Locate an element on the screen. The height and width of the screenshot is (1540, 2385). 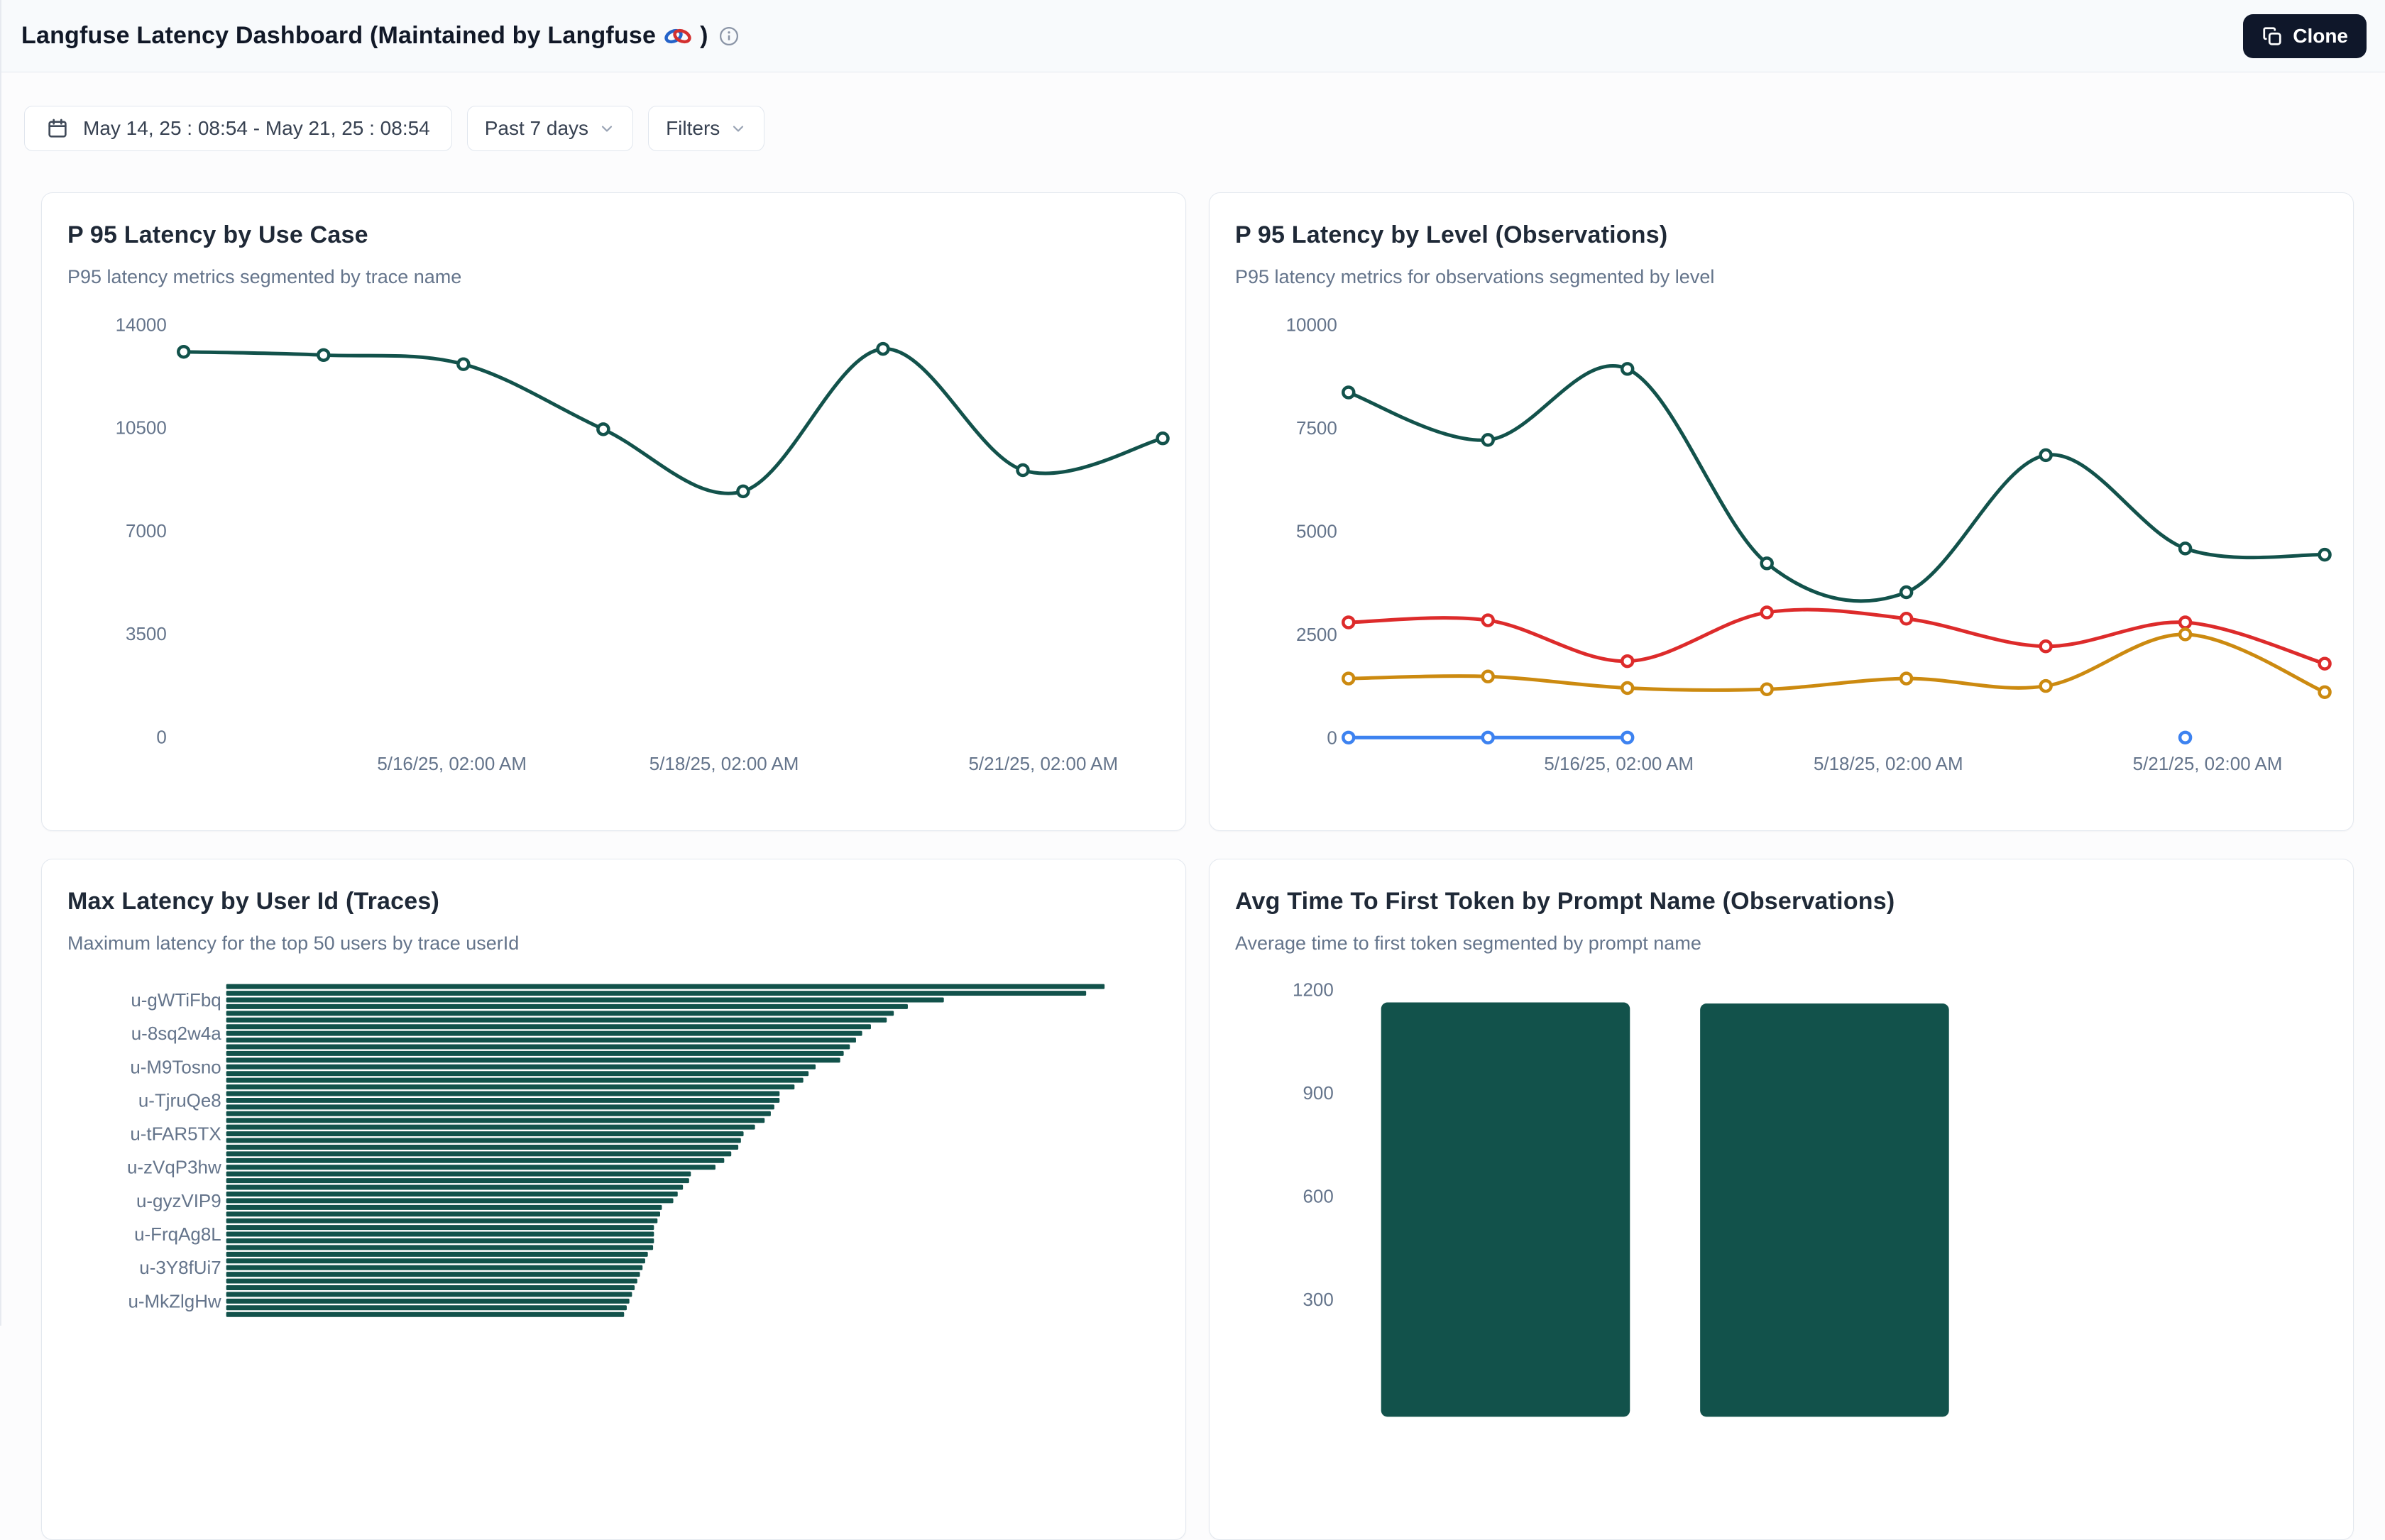
svg-text: u-3Y8fUi7 is located at coordinates (180, 1268).